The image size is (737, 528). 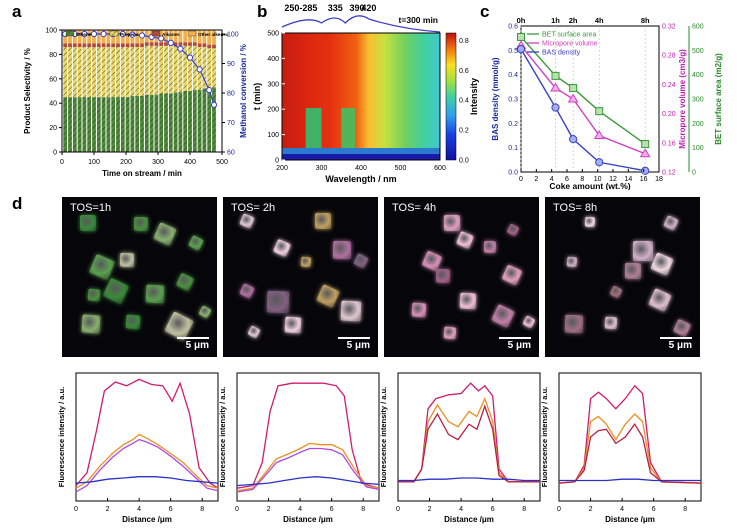 What do you see at coordinates (27, 91) in the screenshot?
I see `y-axis-label: Product Selectivity / %` at bounding box center [27, 91].